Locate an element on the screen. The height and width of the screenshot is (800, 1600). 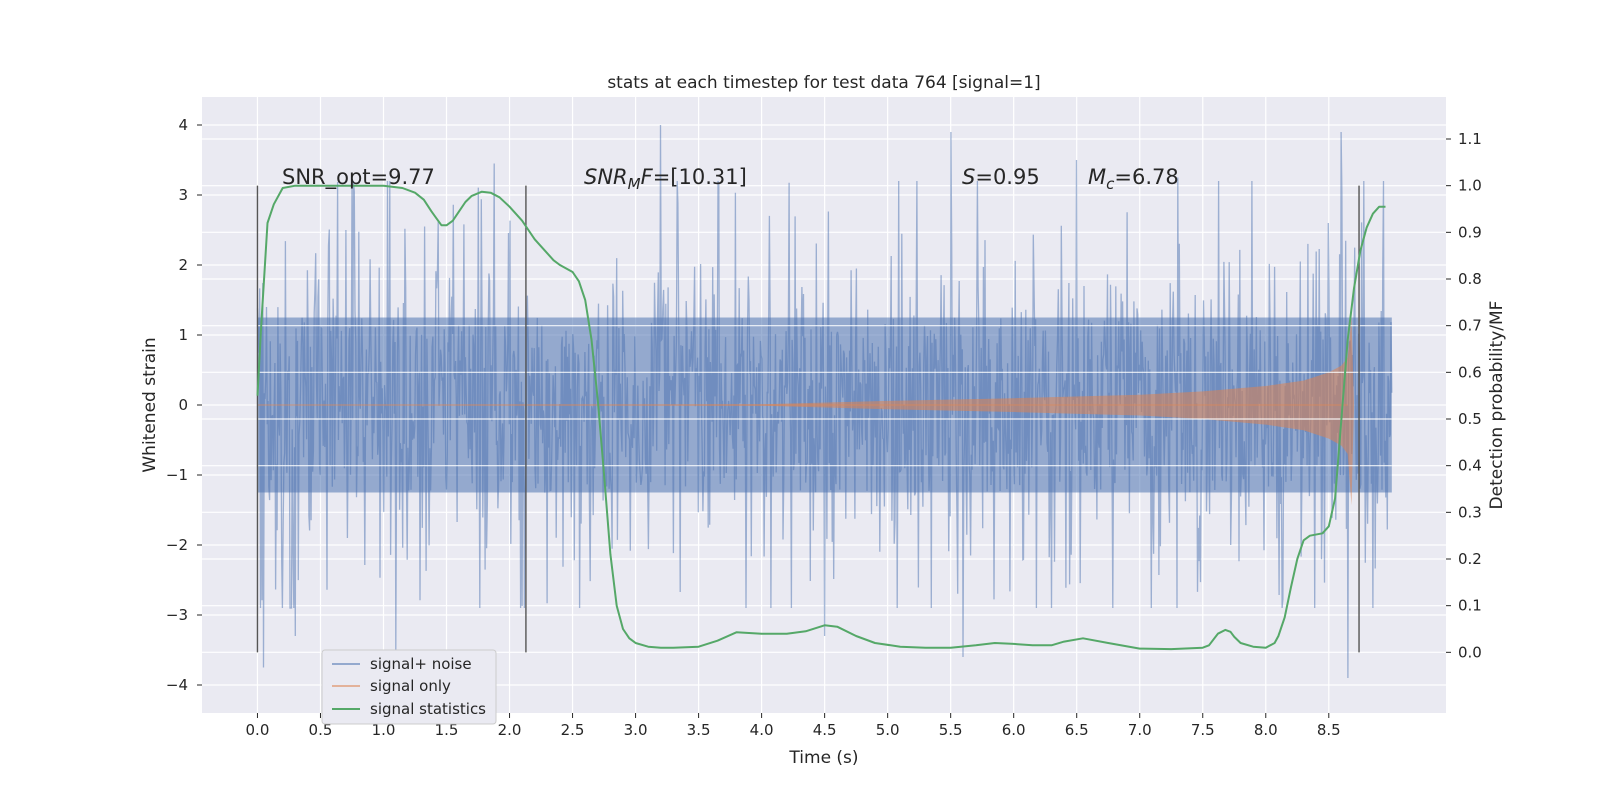
y-tick-label: −4 is located at coordinates (177, 685).